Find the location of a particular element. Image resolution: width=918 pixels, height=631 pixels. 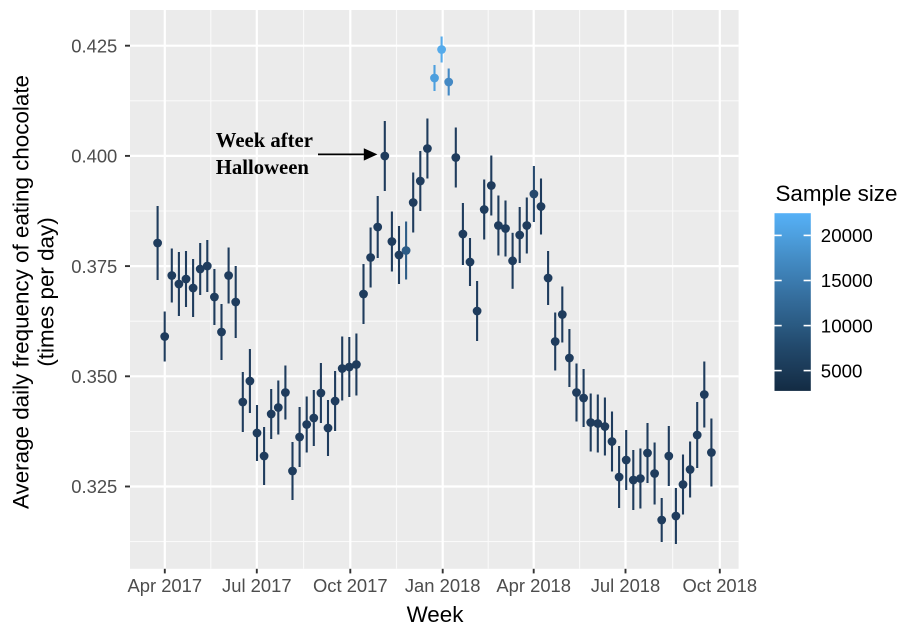

svg-text: 20000 is located at coordinates (847, 235).